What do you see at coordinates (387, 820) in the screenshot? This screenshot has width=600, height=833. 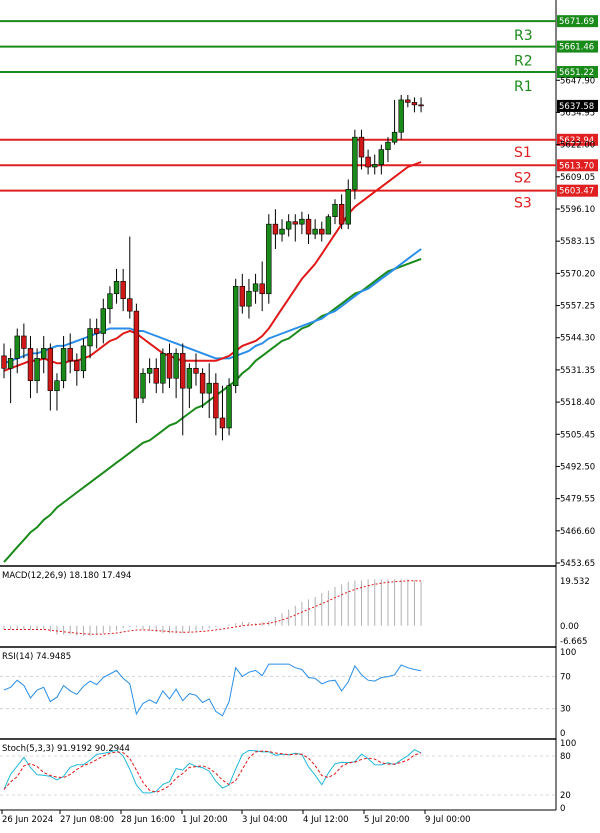 I see `time-tick-label: 5 Jul 20:00` at bounding box center [387, 820].